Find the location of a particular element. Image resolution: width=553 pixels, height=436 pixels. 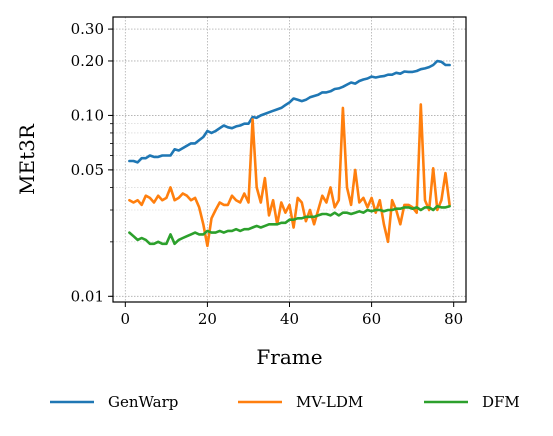

x-tick-label: 60 is located at coordinates (371, 319).